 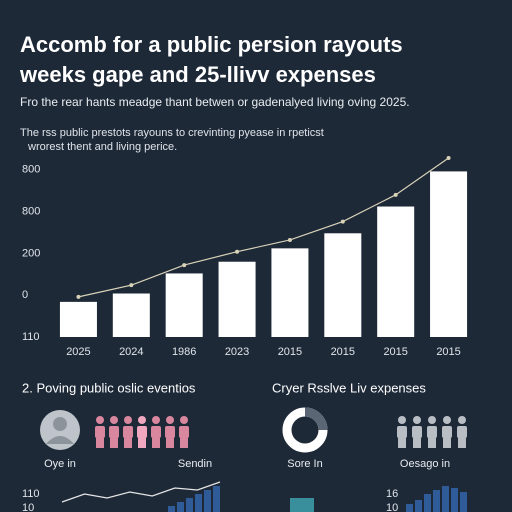 What do you see at coordinates (31, 494) in the screenshot?
I see `mini-tick-label: 110` at bounding box center [31, 494].